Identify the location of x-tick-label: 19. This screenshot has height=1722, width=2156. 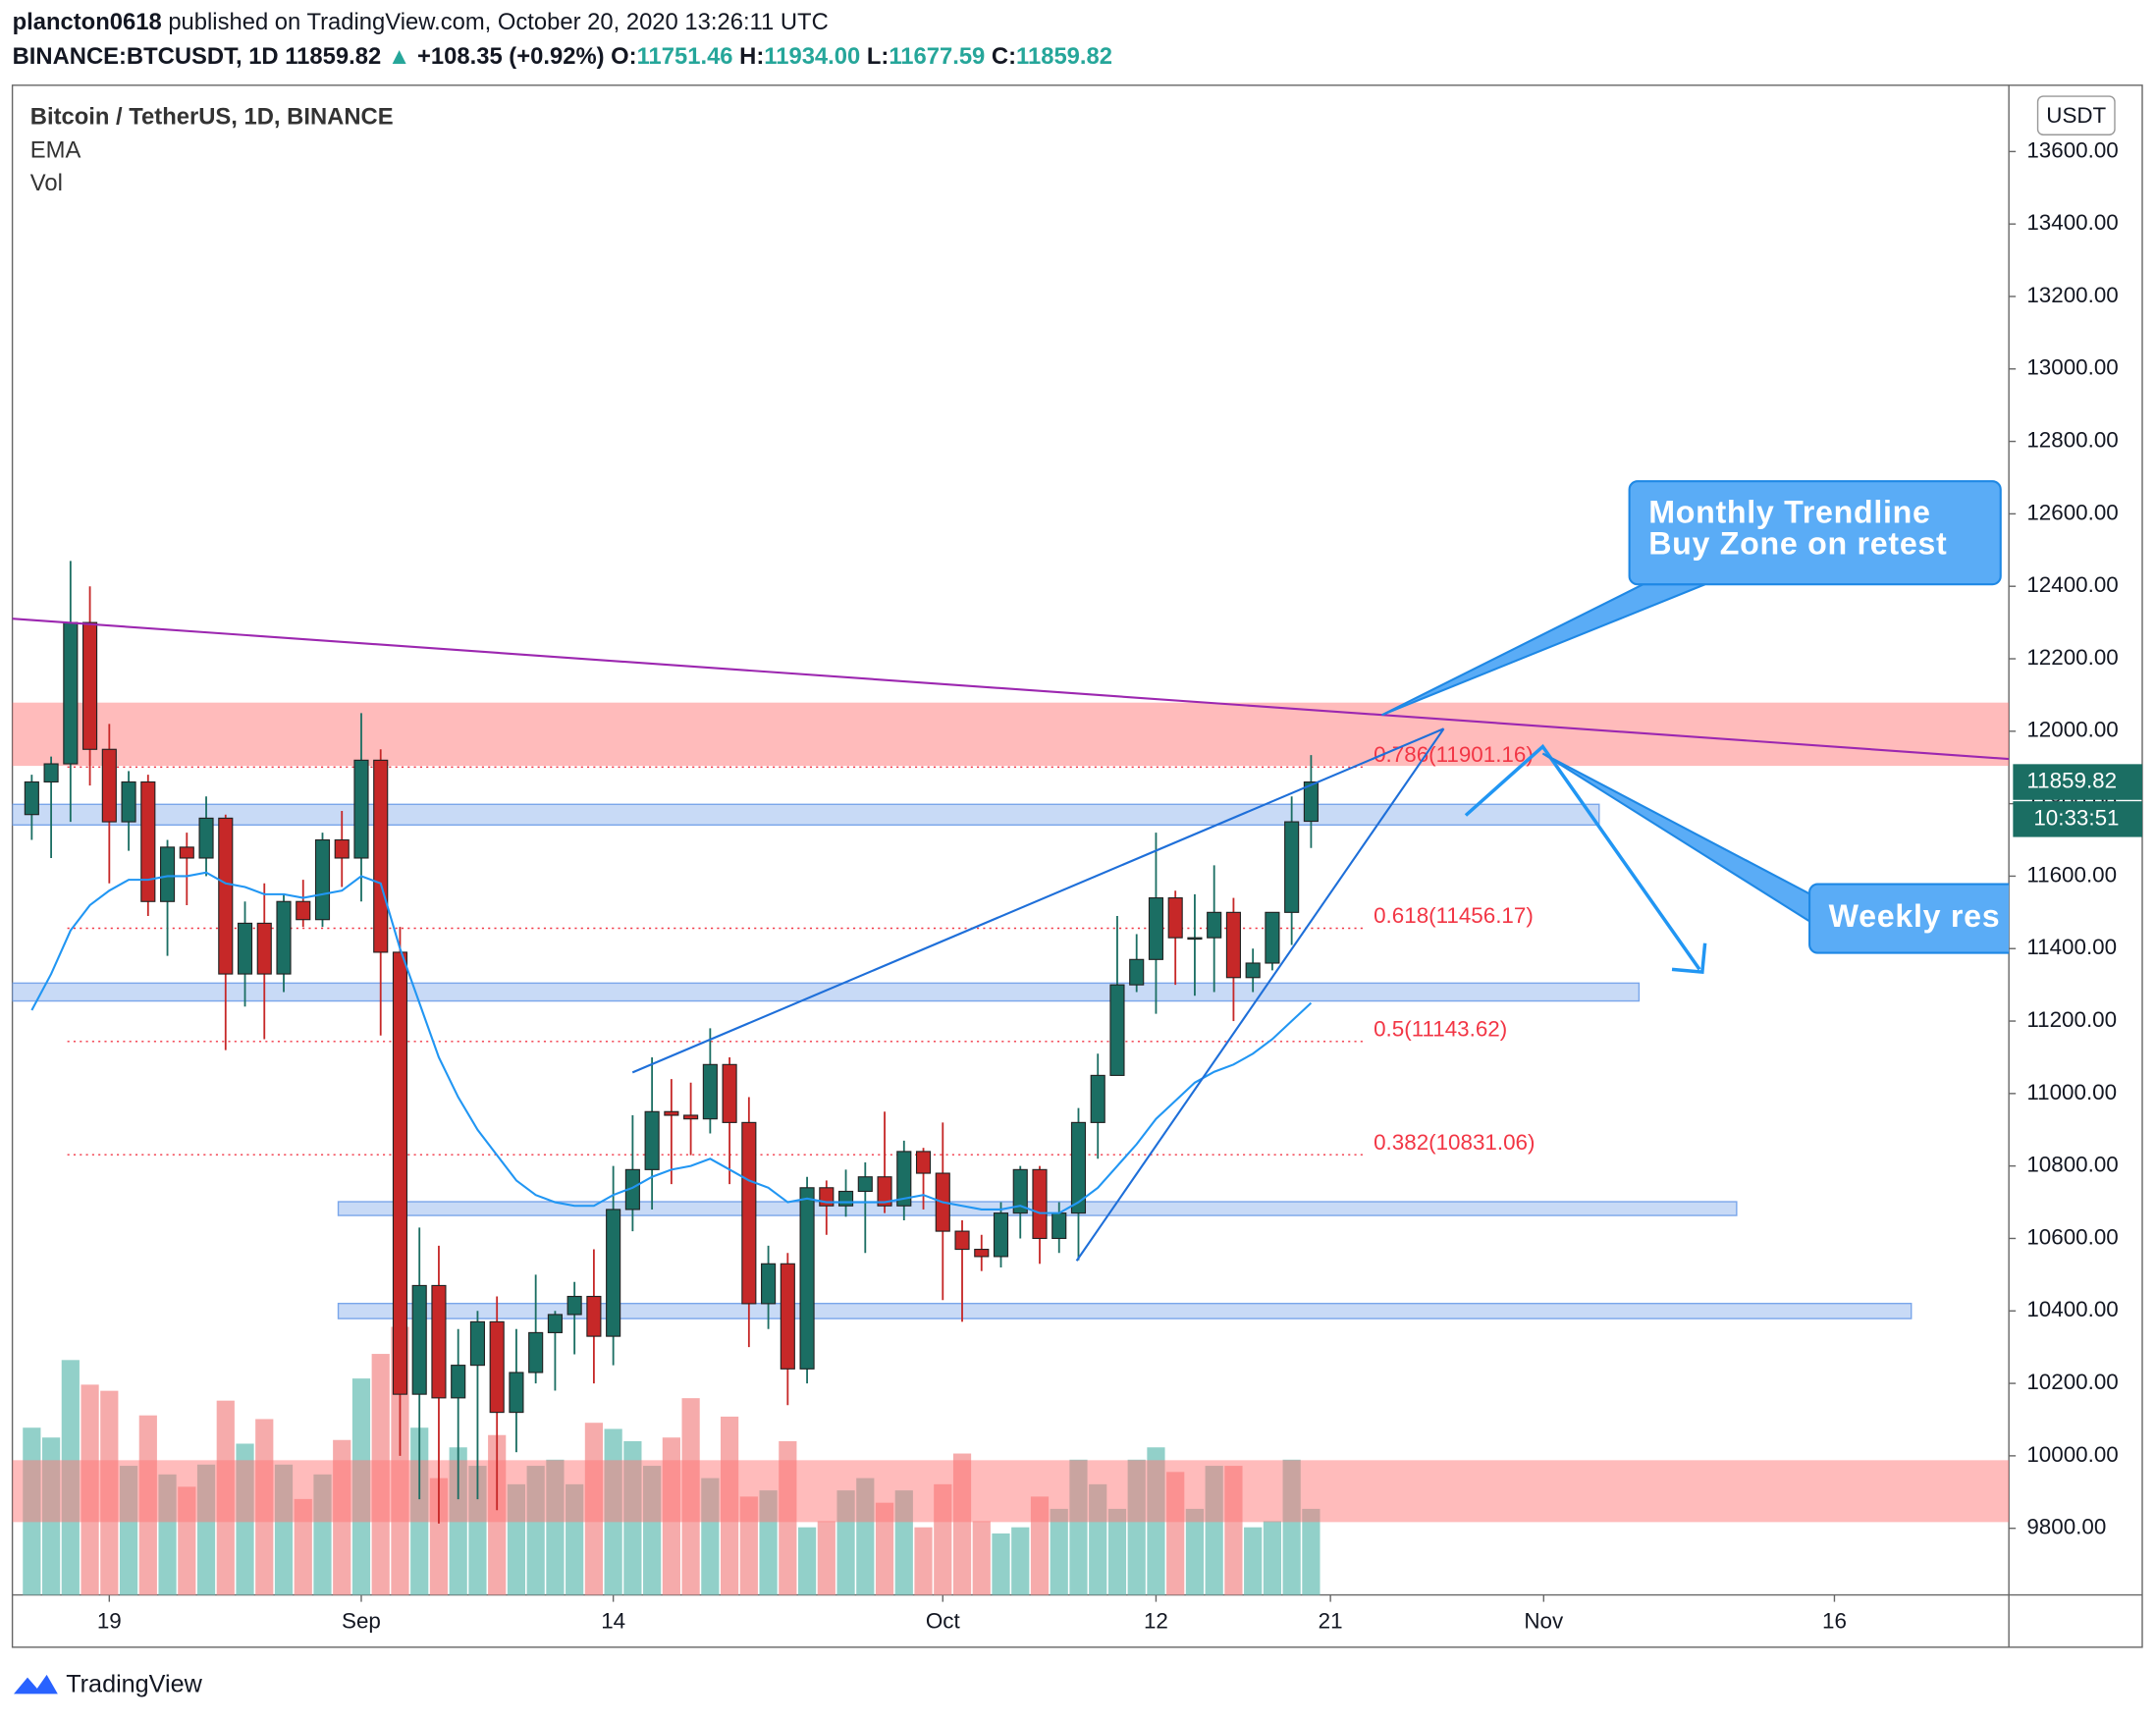
(110, 1622).